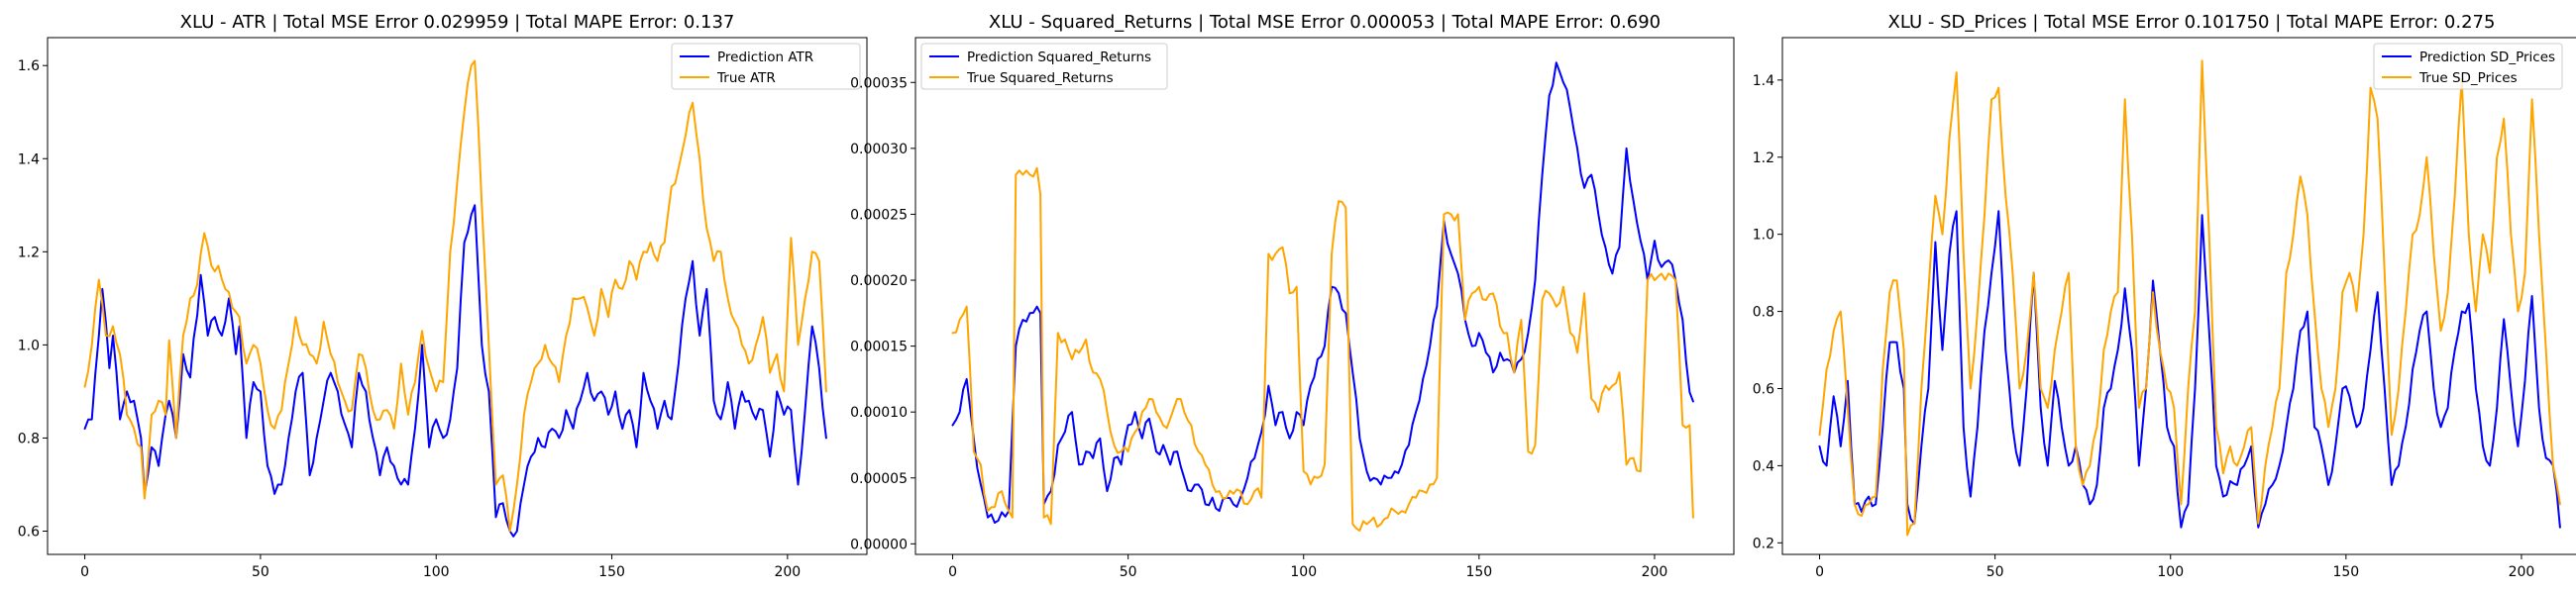  What do you see at coordinates (879, 413) in the screenshot?
I see `squared-returns-y-tick-label: 0.00010` at bounding box center [879, 413].